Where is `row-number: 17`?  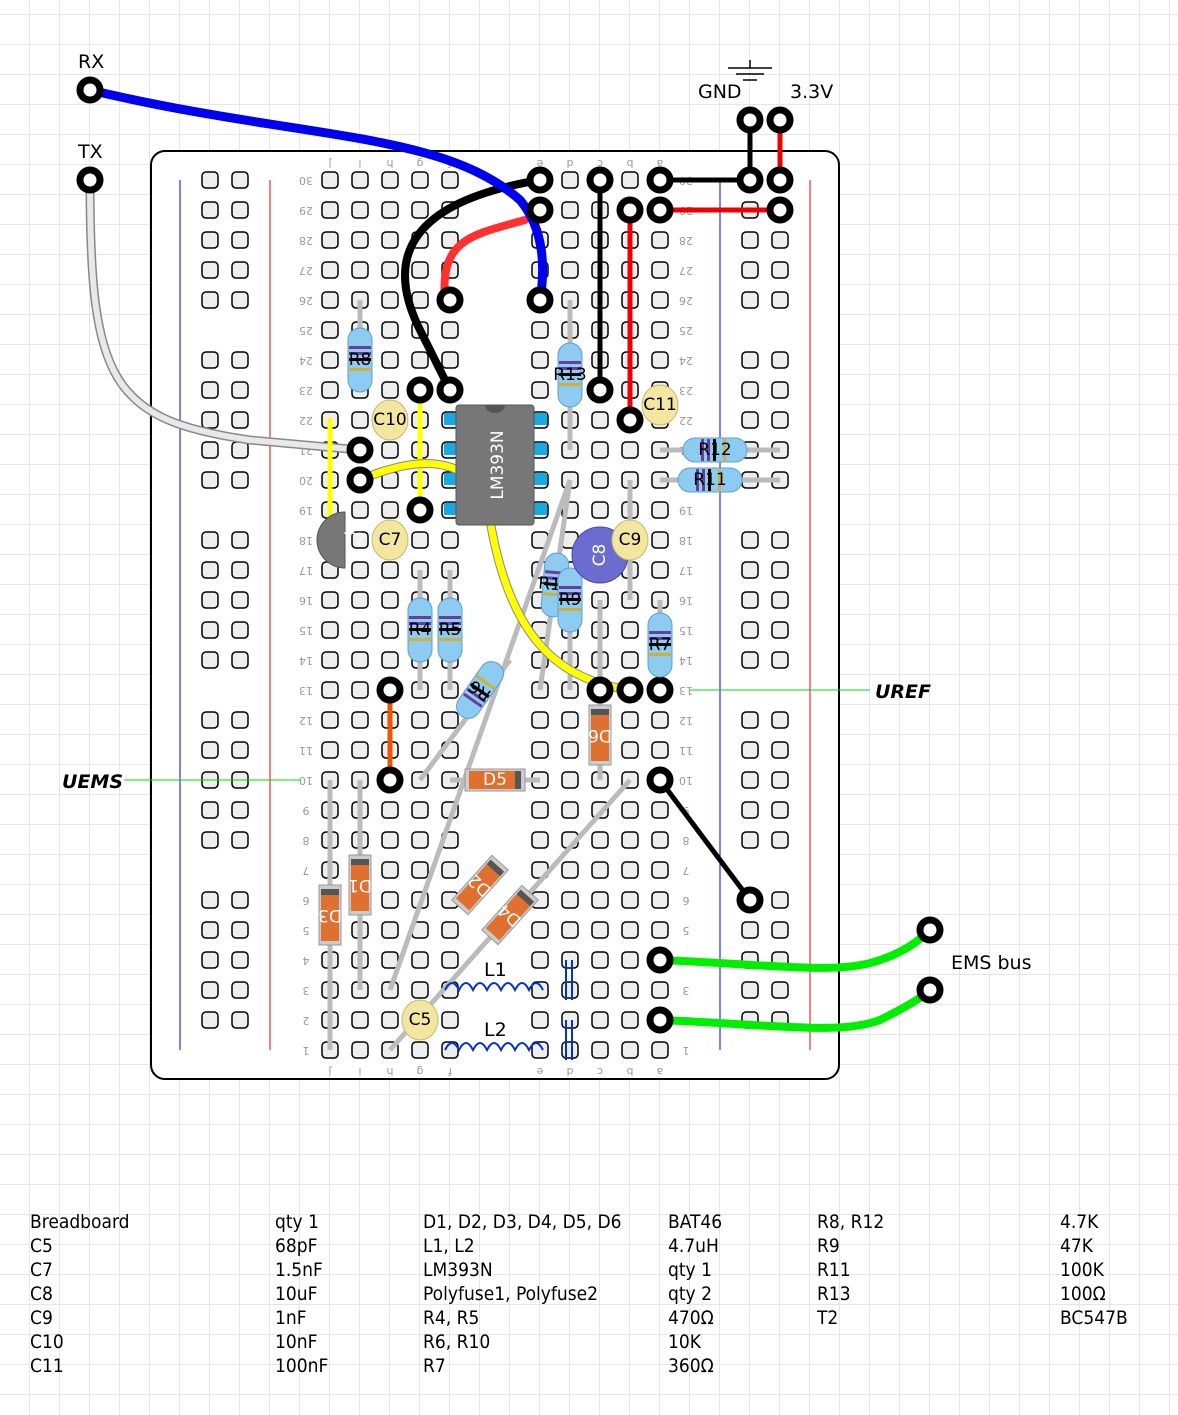
row-number: 17 is located at coordinates (306, 570).